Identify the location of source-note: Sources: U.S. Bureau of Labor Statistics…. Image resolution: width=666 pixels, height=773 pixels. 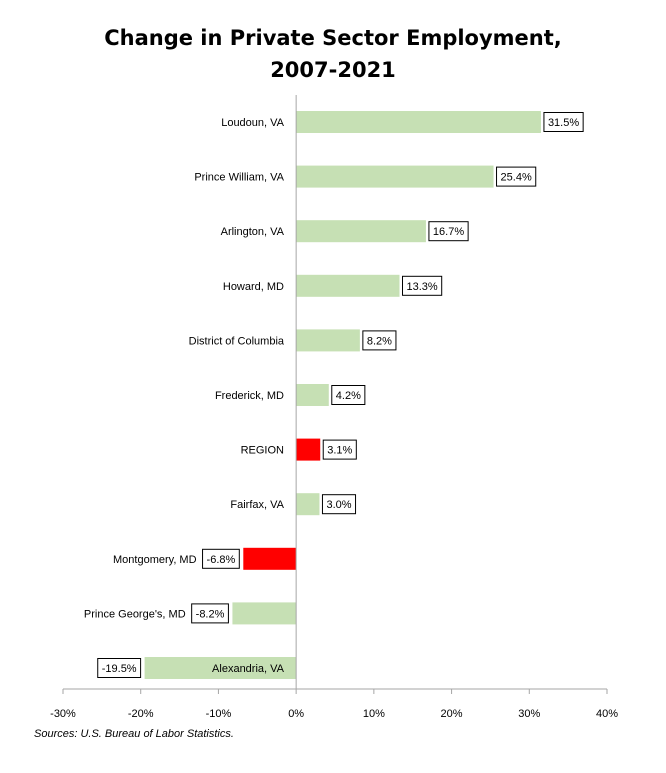
(134, 734).